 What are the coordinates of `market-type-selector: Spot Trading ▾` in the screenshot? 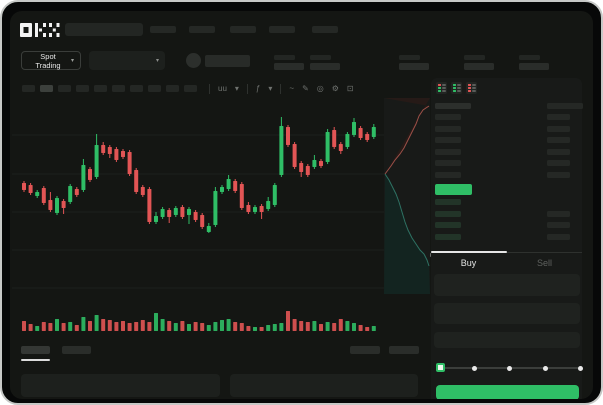 It's located at (51, 60).